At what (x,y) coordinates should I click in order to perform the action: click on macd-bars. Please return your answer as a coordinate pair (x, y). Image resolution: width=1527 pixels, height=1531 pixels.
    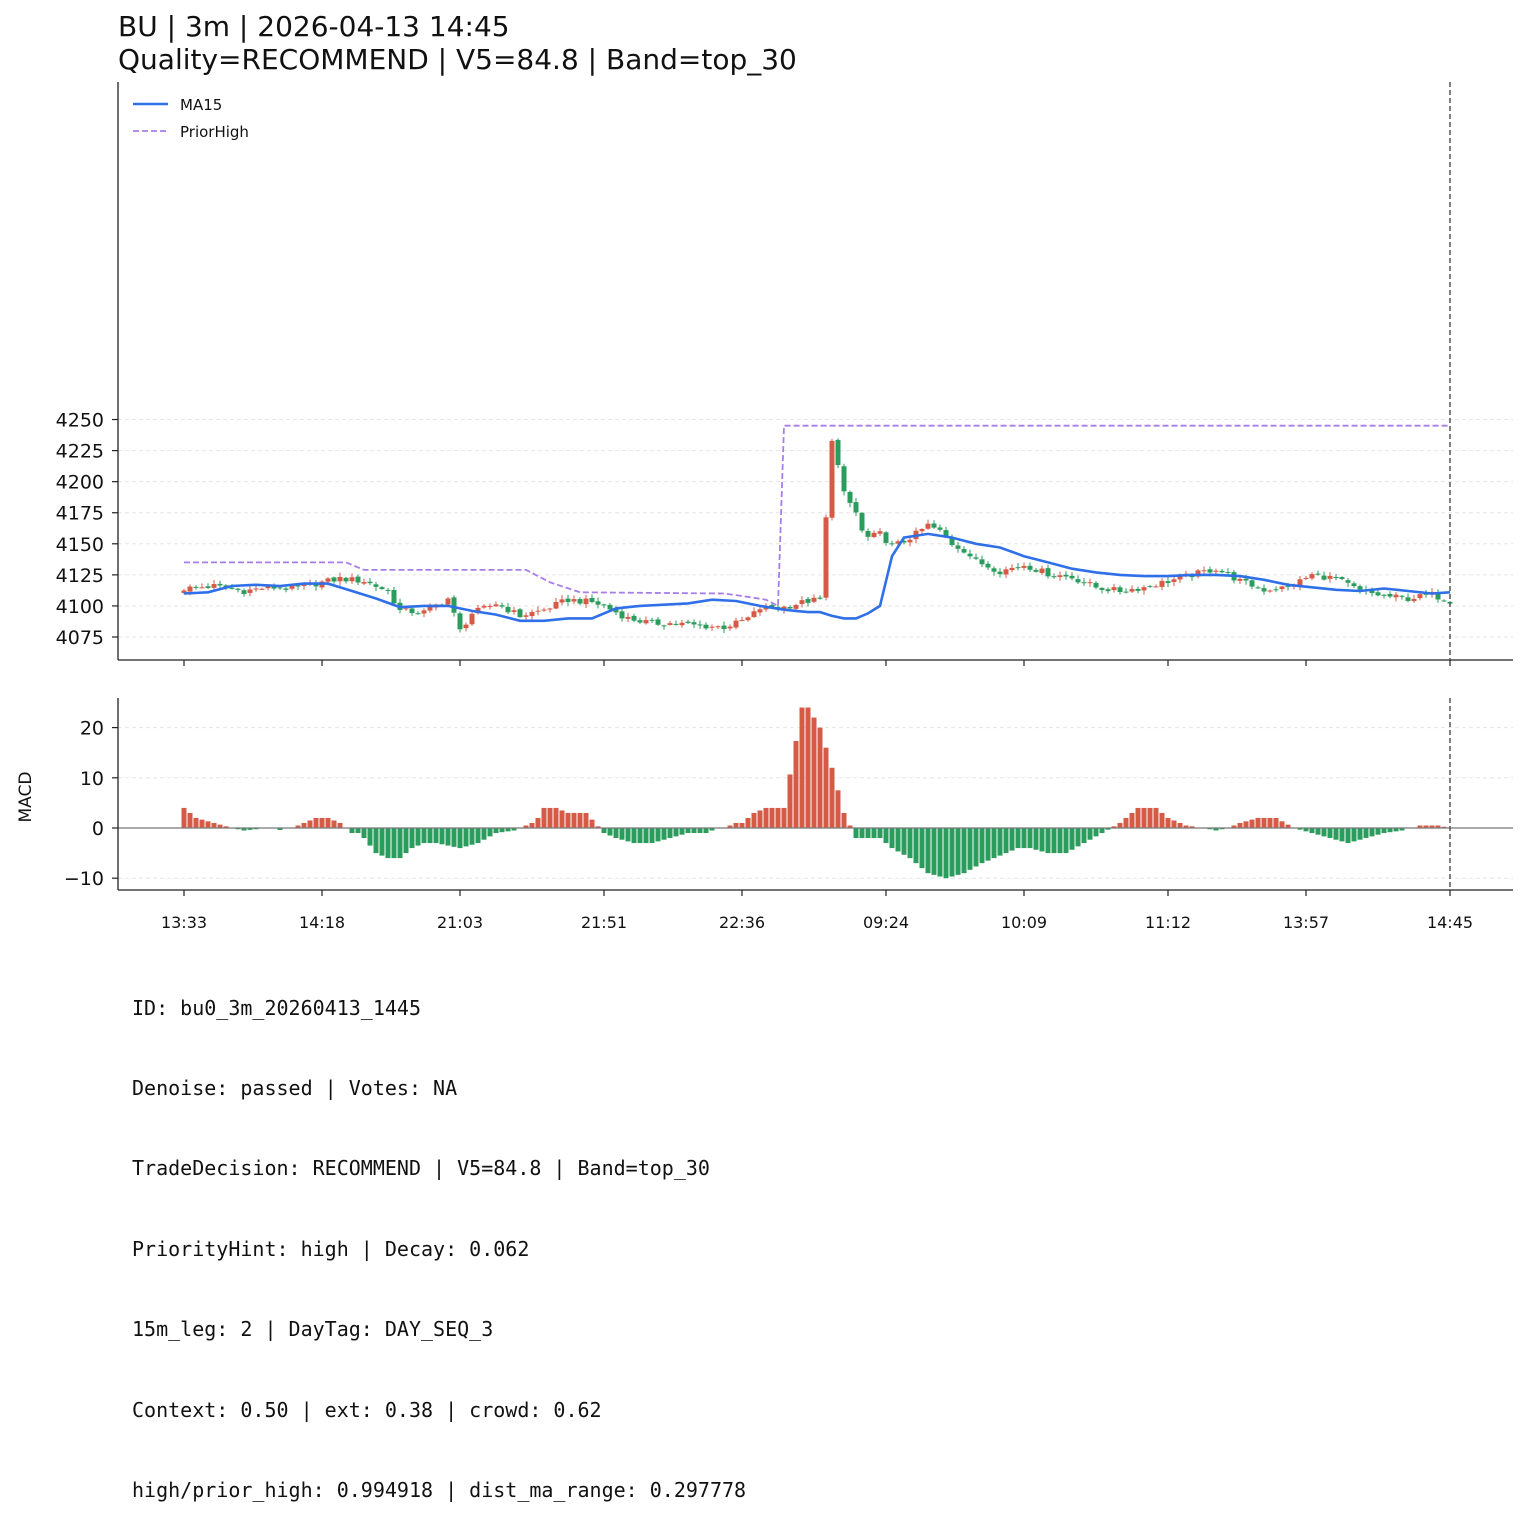
    Looking at the image, I should click on (814, 793).